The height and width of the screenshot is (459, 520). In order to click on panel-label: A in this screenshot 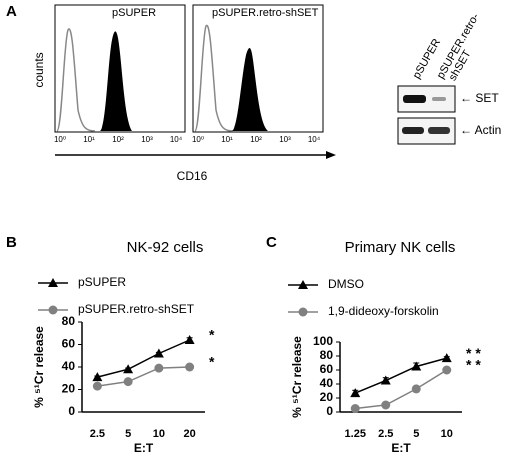, I will do `click(11, 11)`.